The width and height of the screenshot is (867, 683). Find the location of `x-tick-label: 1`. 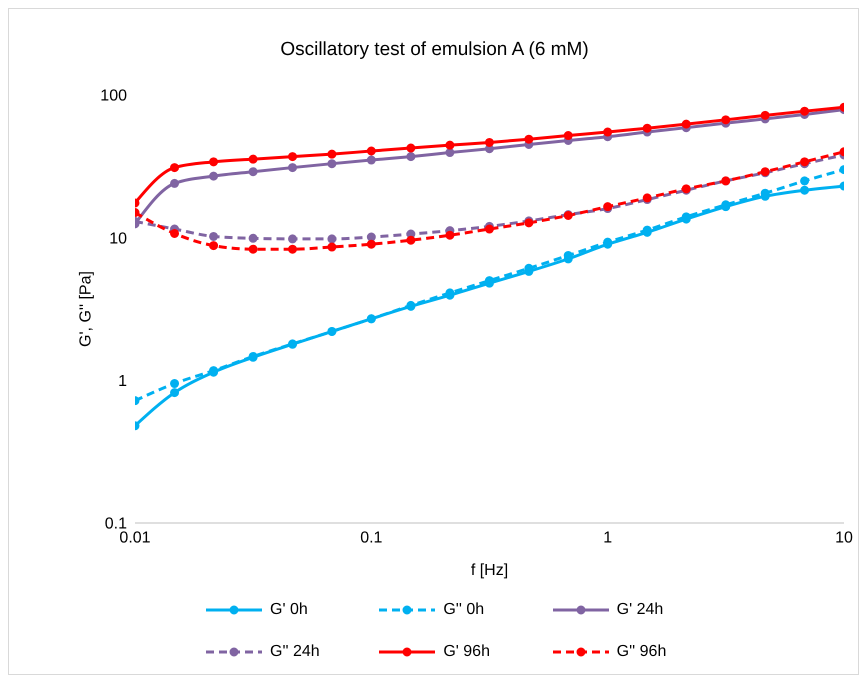

x-tick-label: 1 is located at coordinates (607, 537).